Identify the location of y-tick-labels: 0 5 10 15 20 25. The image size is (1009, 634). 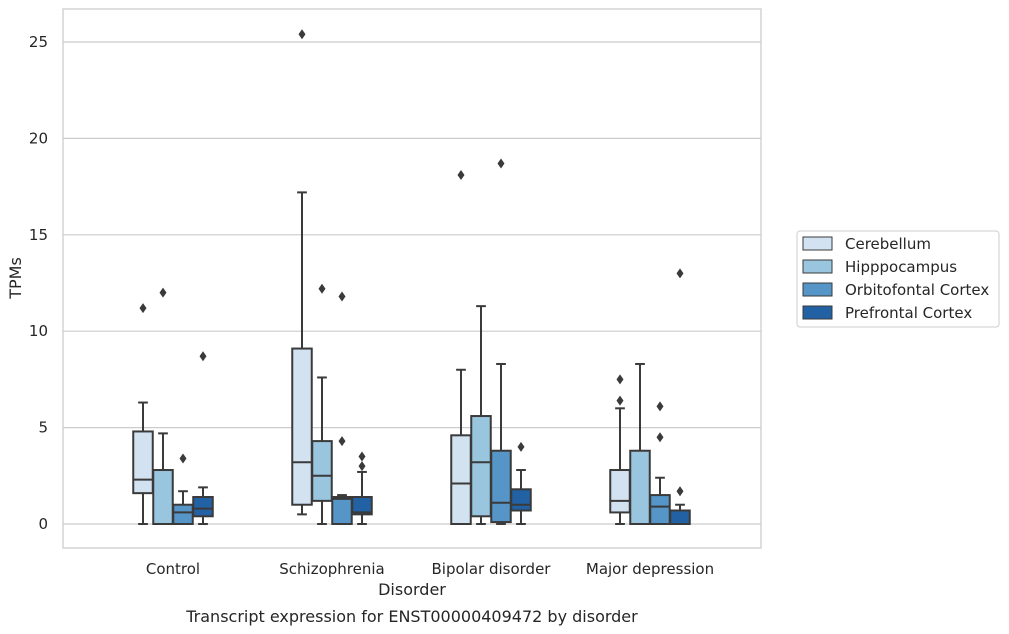
(38, 283).